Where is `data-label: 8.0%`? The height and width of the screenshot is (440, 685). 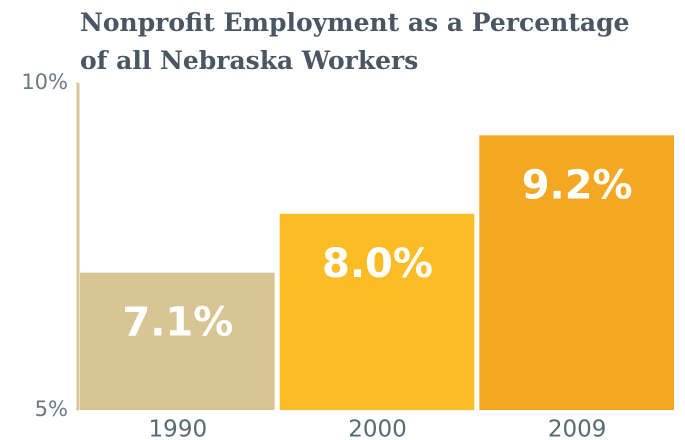
data-label: 8.0% is located at coordinates (377, 264).